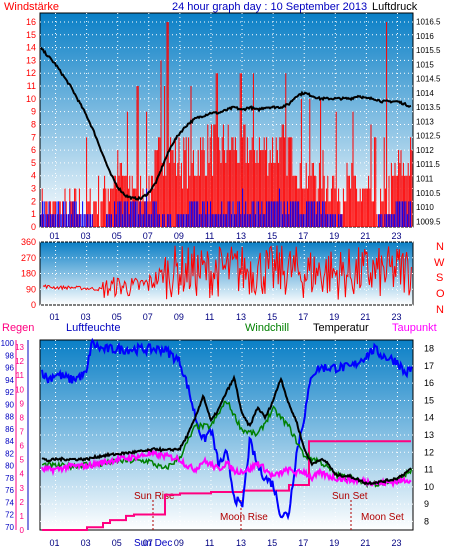  What do you see at coordinates (148, 317) in the screenshot?
I see `p2-tick-07: 07` at bounding box center [148, 317].